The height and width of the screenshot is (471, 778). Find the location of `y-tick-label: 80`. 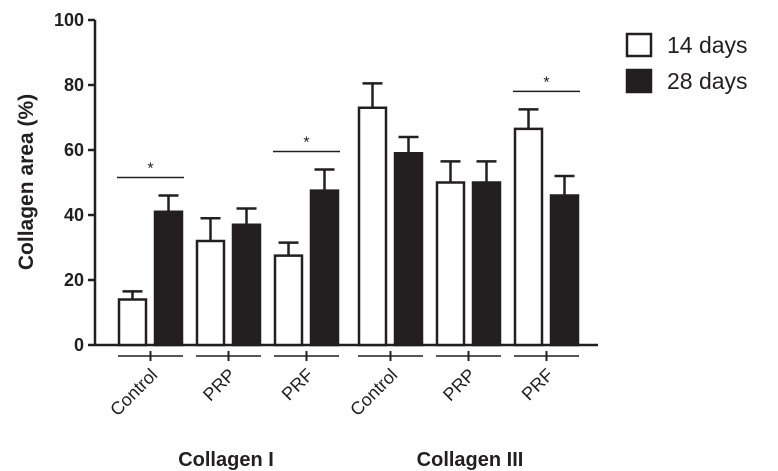

y-tick-label: 80 is located at coordinates (74, 85).